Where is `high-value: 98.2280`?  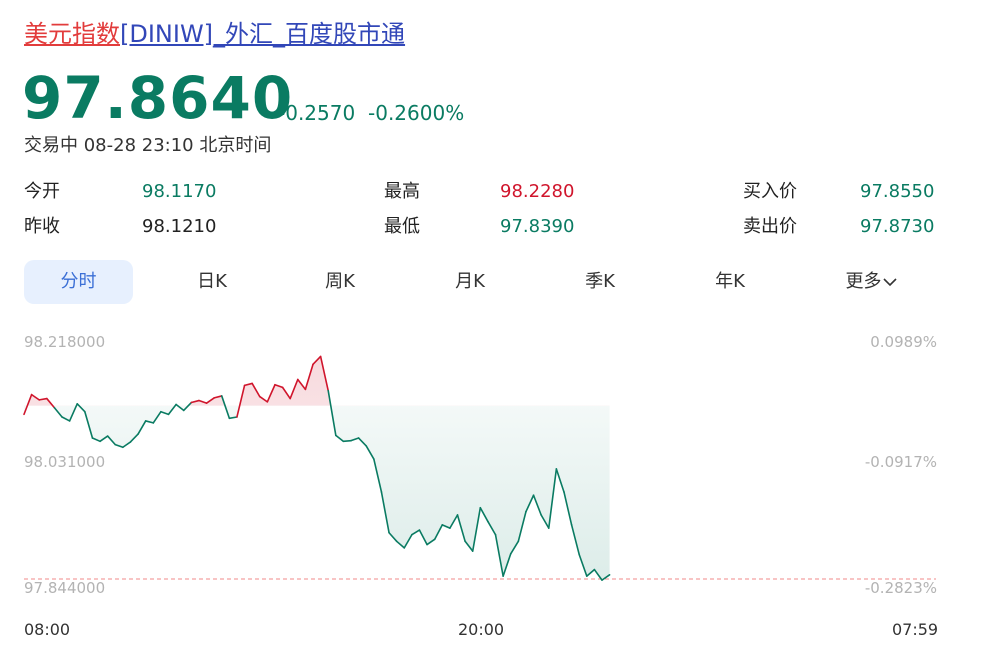
high-value: 98.2280 is located at coordinates (537, 191).